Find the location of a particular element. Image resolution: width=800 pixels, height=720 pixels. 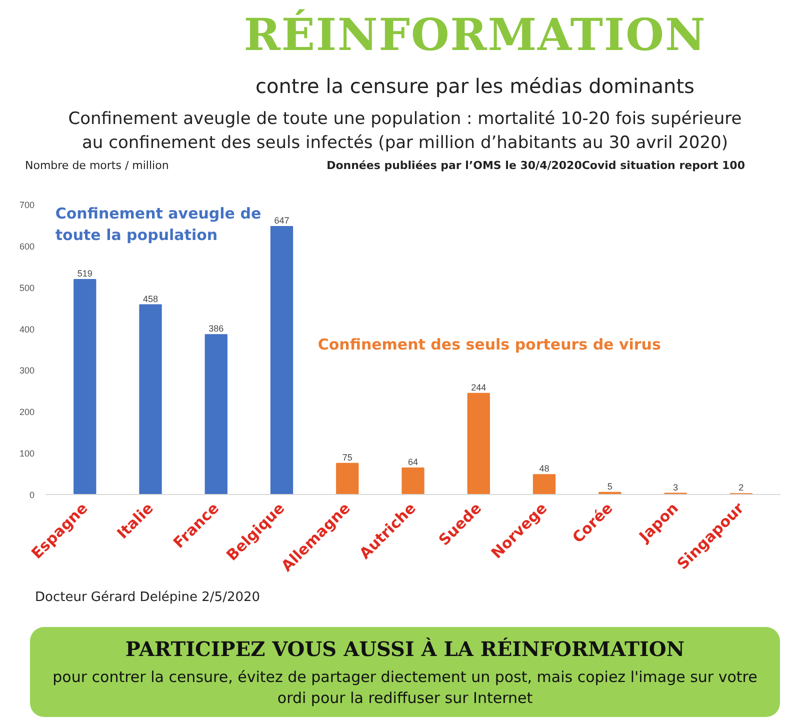

data-label: 48 is located at coordinates (544, 469).